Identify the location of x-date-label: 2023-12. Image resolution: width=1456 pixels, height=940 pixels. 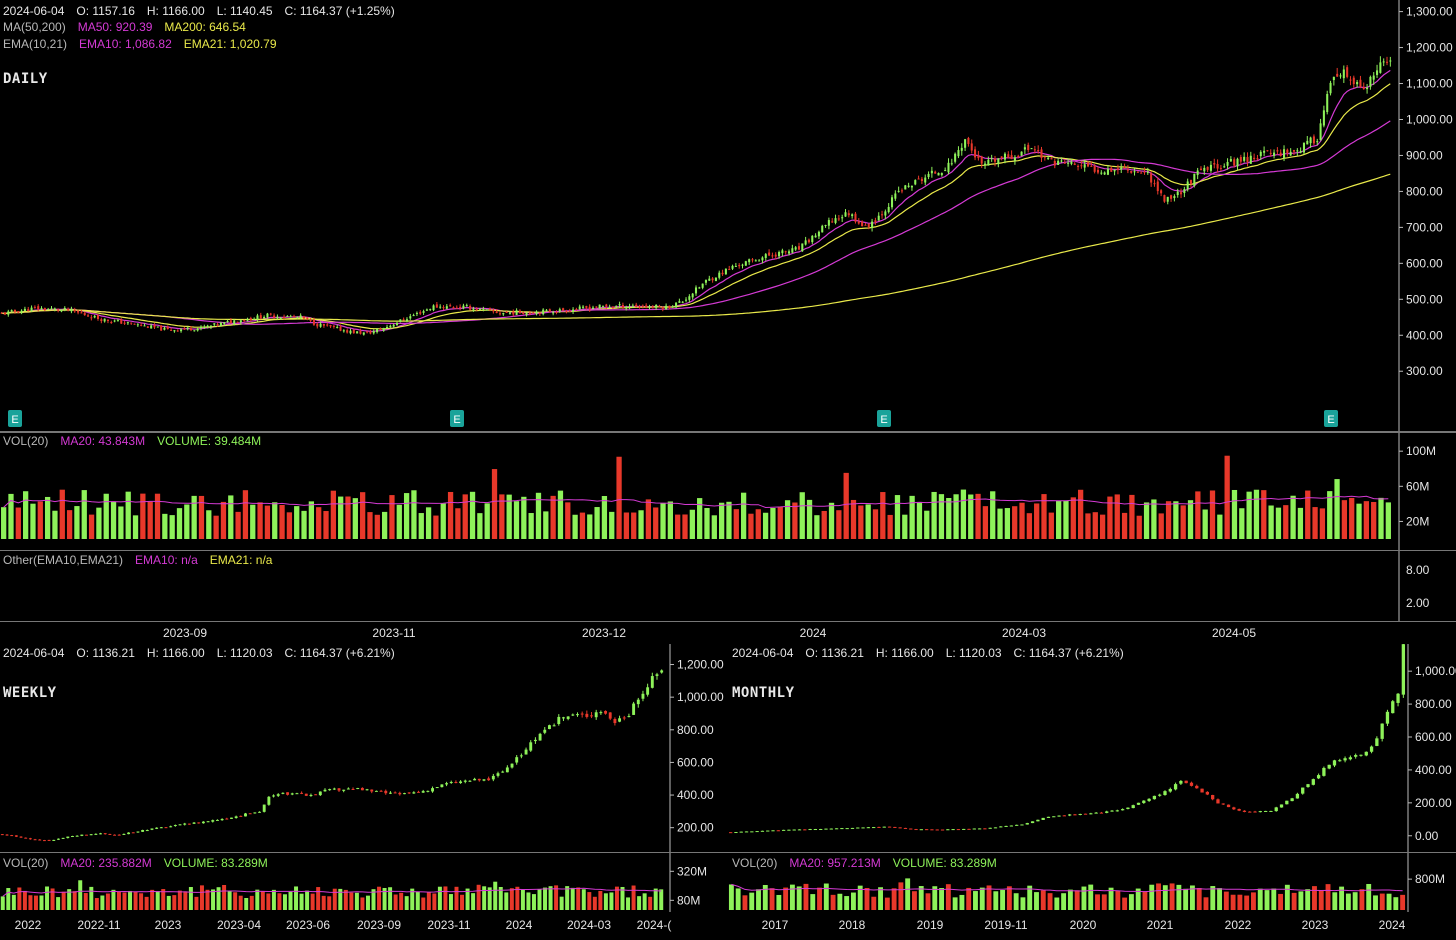
(604, 633).